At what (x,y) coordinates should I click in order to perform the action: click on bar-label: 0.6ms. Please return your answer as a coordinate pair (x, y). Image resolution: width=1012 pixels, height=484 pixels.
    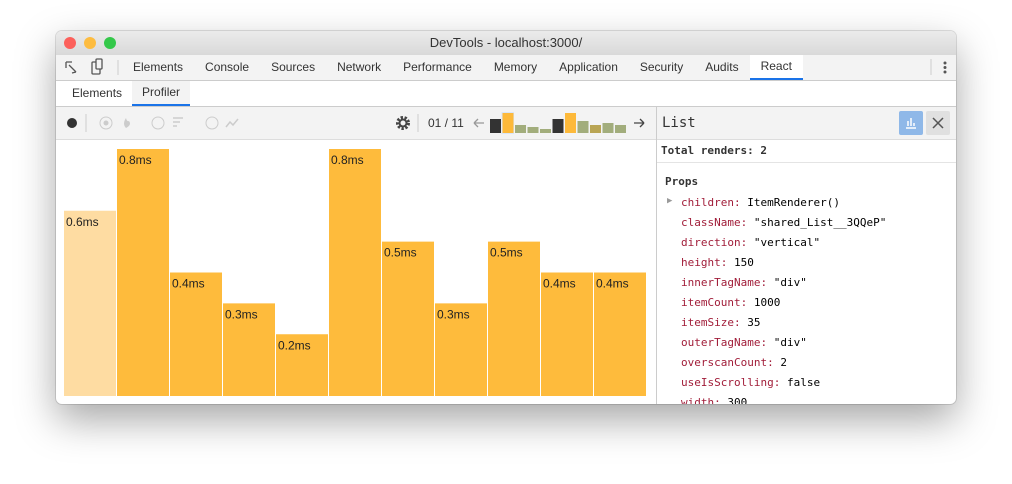
    Looking at the image, I should click on (82, 222).